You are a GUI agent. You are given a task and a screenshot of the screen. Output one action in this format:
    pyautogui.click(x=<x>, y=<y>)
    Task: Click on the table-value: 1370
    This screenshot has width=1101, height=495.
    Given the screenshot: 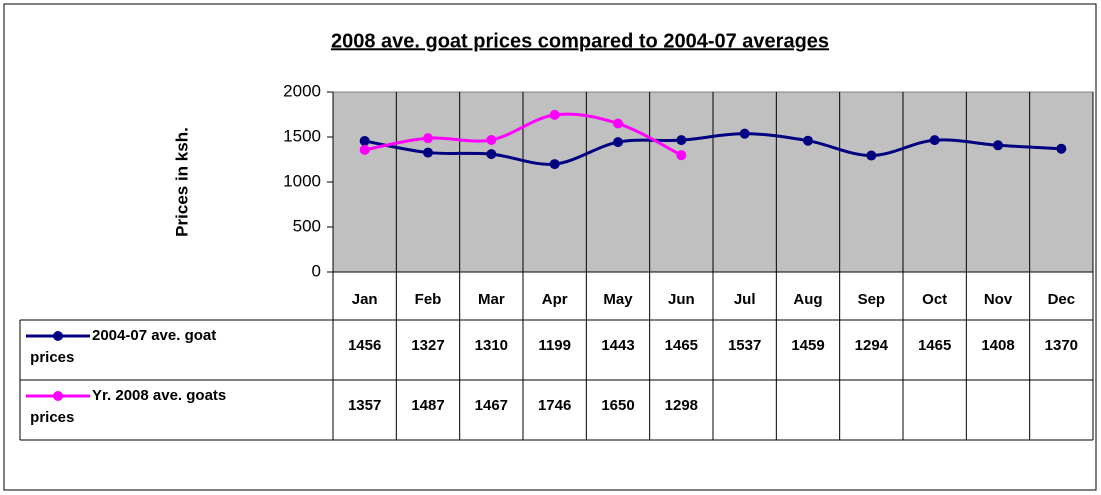 What is the action you would take?
    pyautogui.click(x=1061, y=345)
    